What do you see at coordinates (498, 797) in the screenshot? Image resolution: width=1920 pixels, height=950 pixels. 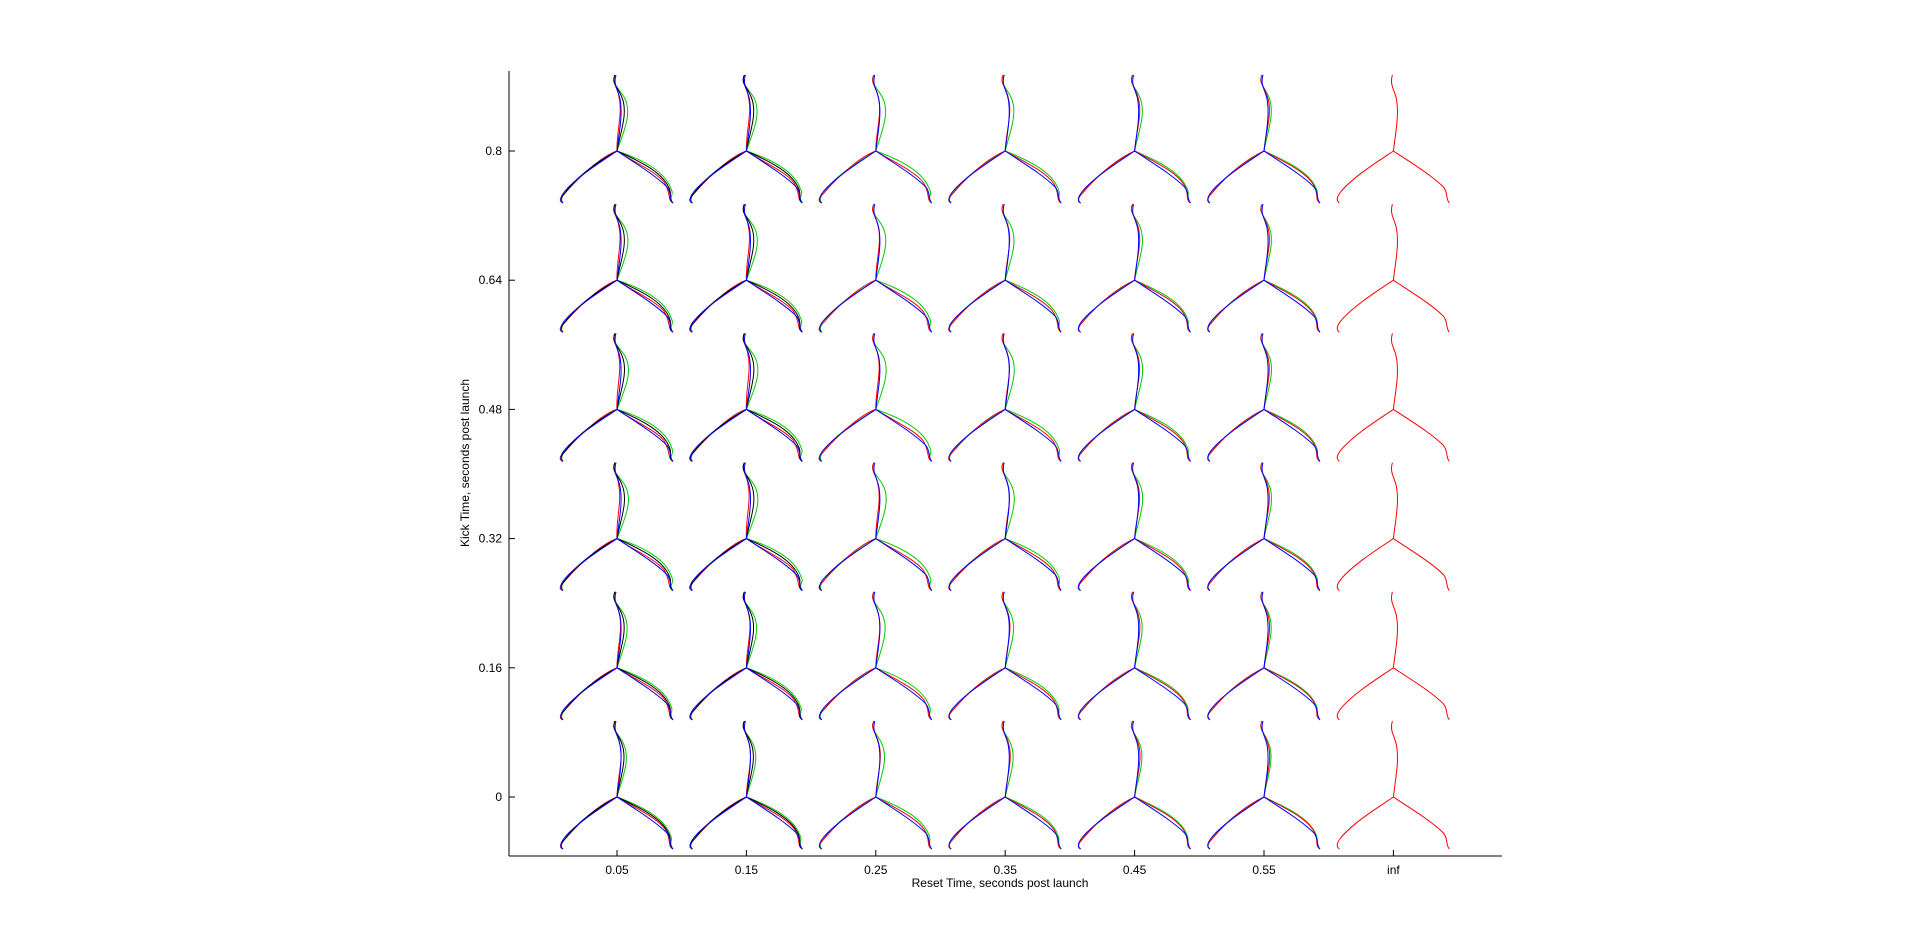 I see `y-tick-label: 0` at bounding box center [498, 797].